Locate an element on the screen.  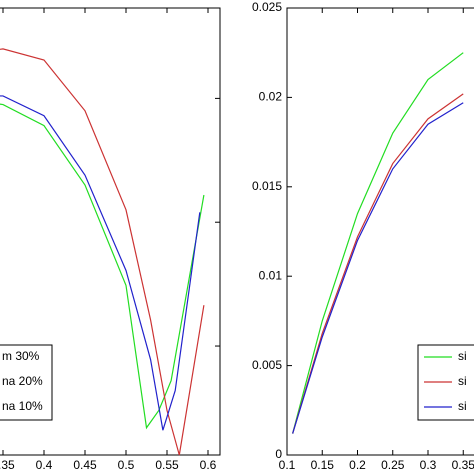
y-tick-label: 0 is located at coordinates (278, 454).